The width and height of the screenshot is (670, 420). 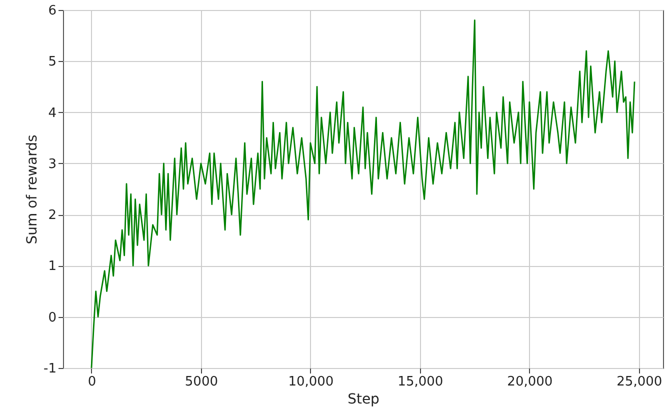 I want to click on x-tick-label: 20,000, so click(x=530, y=382).